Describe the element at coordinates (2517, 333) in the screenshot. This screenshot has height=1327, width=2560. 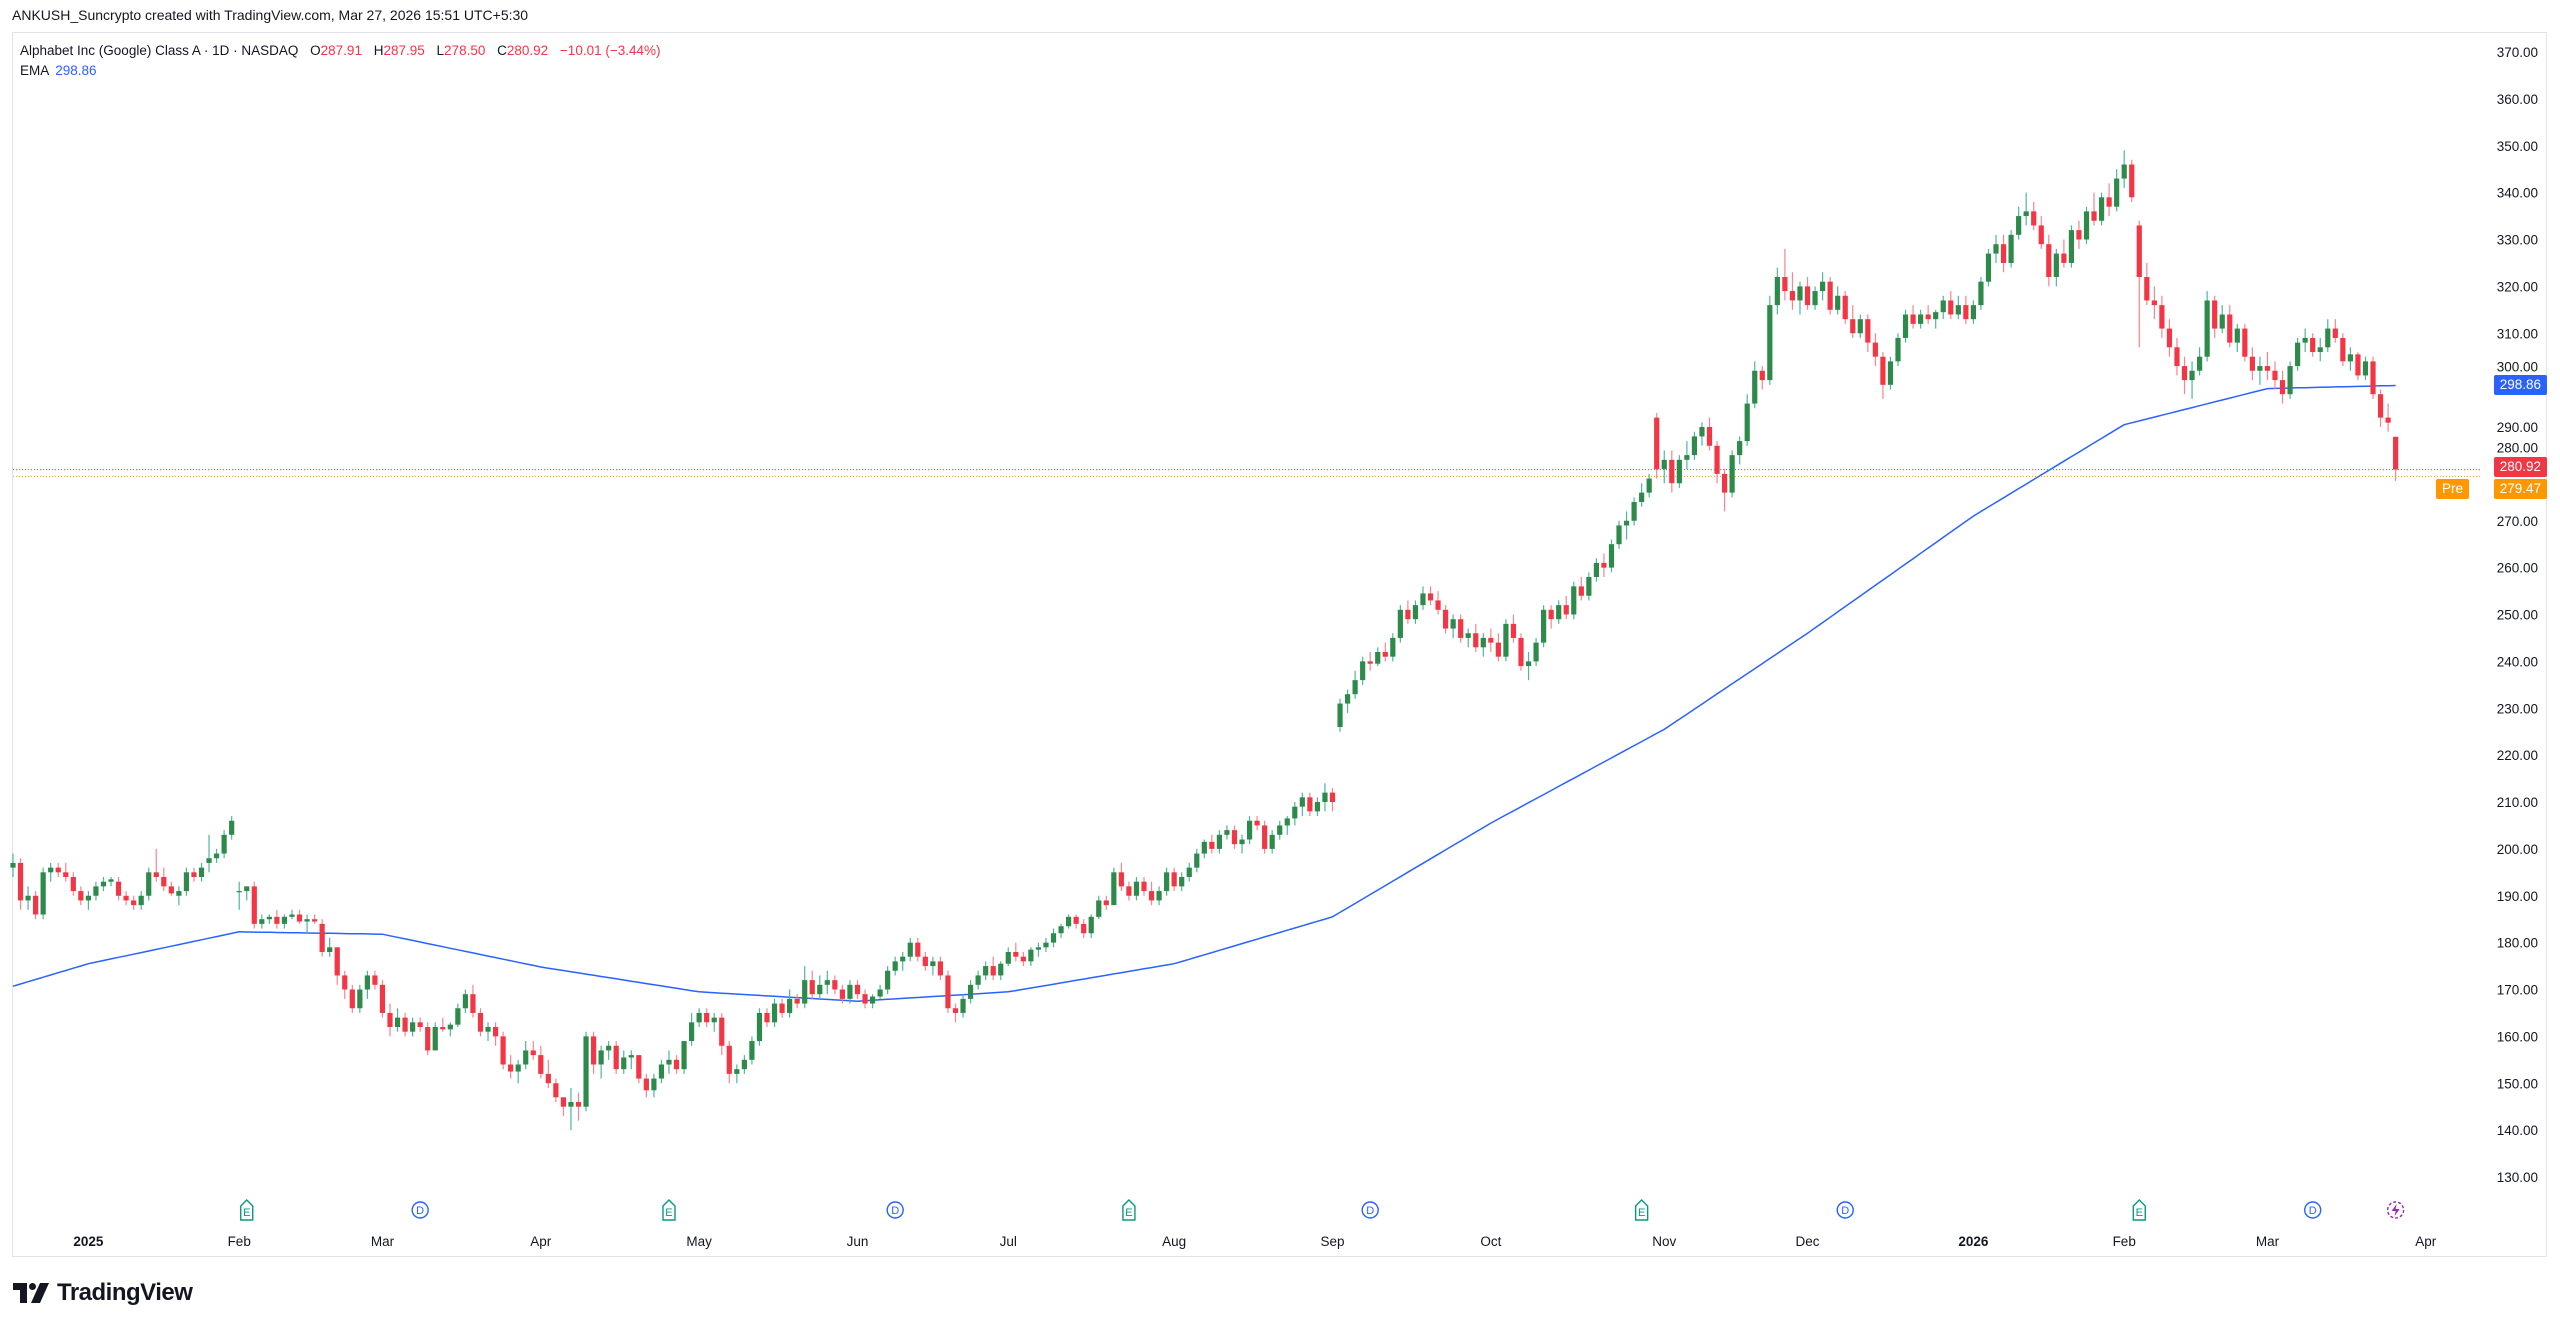
I see `price-tick-label: 310.00` at that location.